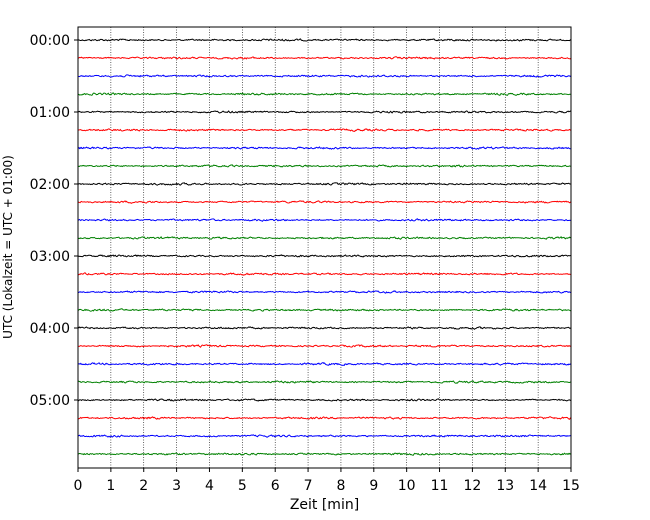 The width and height of the screenshot is (650, 520). What do you see at coordinates (340, 486) in the screenshot?
I see `x-tick-label: 8` at bounding box center [340, 486].